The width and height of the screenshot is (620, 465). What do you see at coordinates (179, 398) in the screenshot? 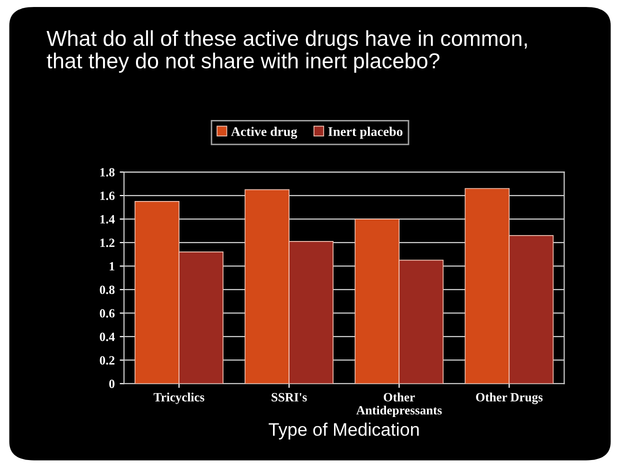
I see `x-tick-label: Tricyclics` at bounding box center [179, 398].